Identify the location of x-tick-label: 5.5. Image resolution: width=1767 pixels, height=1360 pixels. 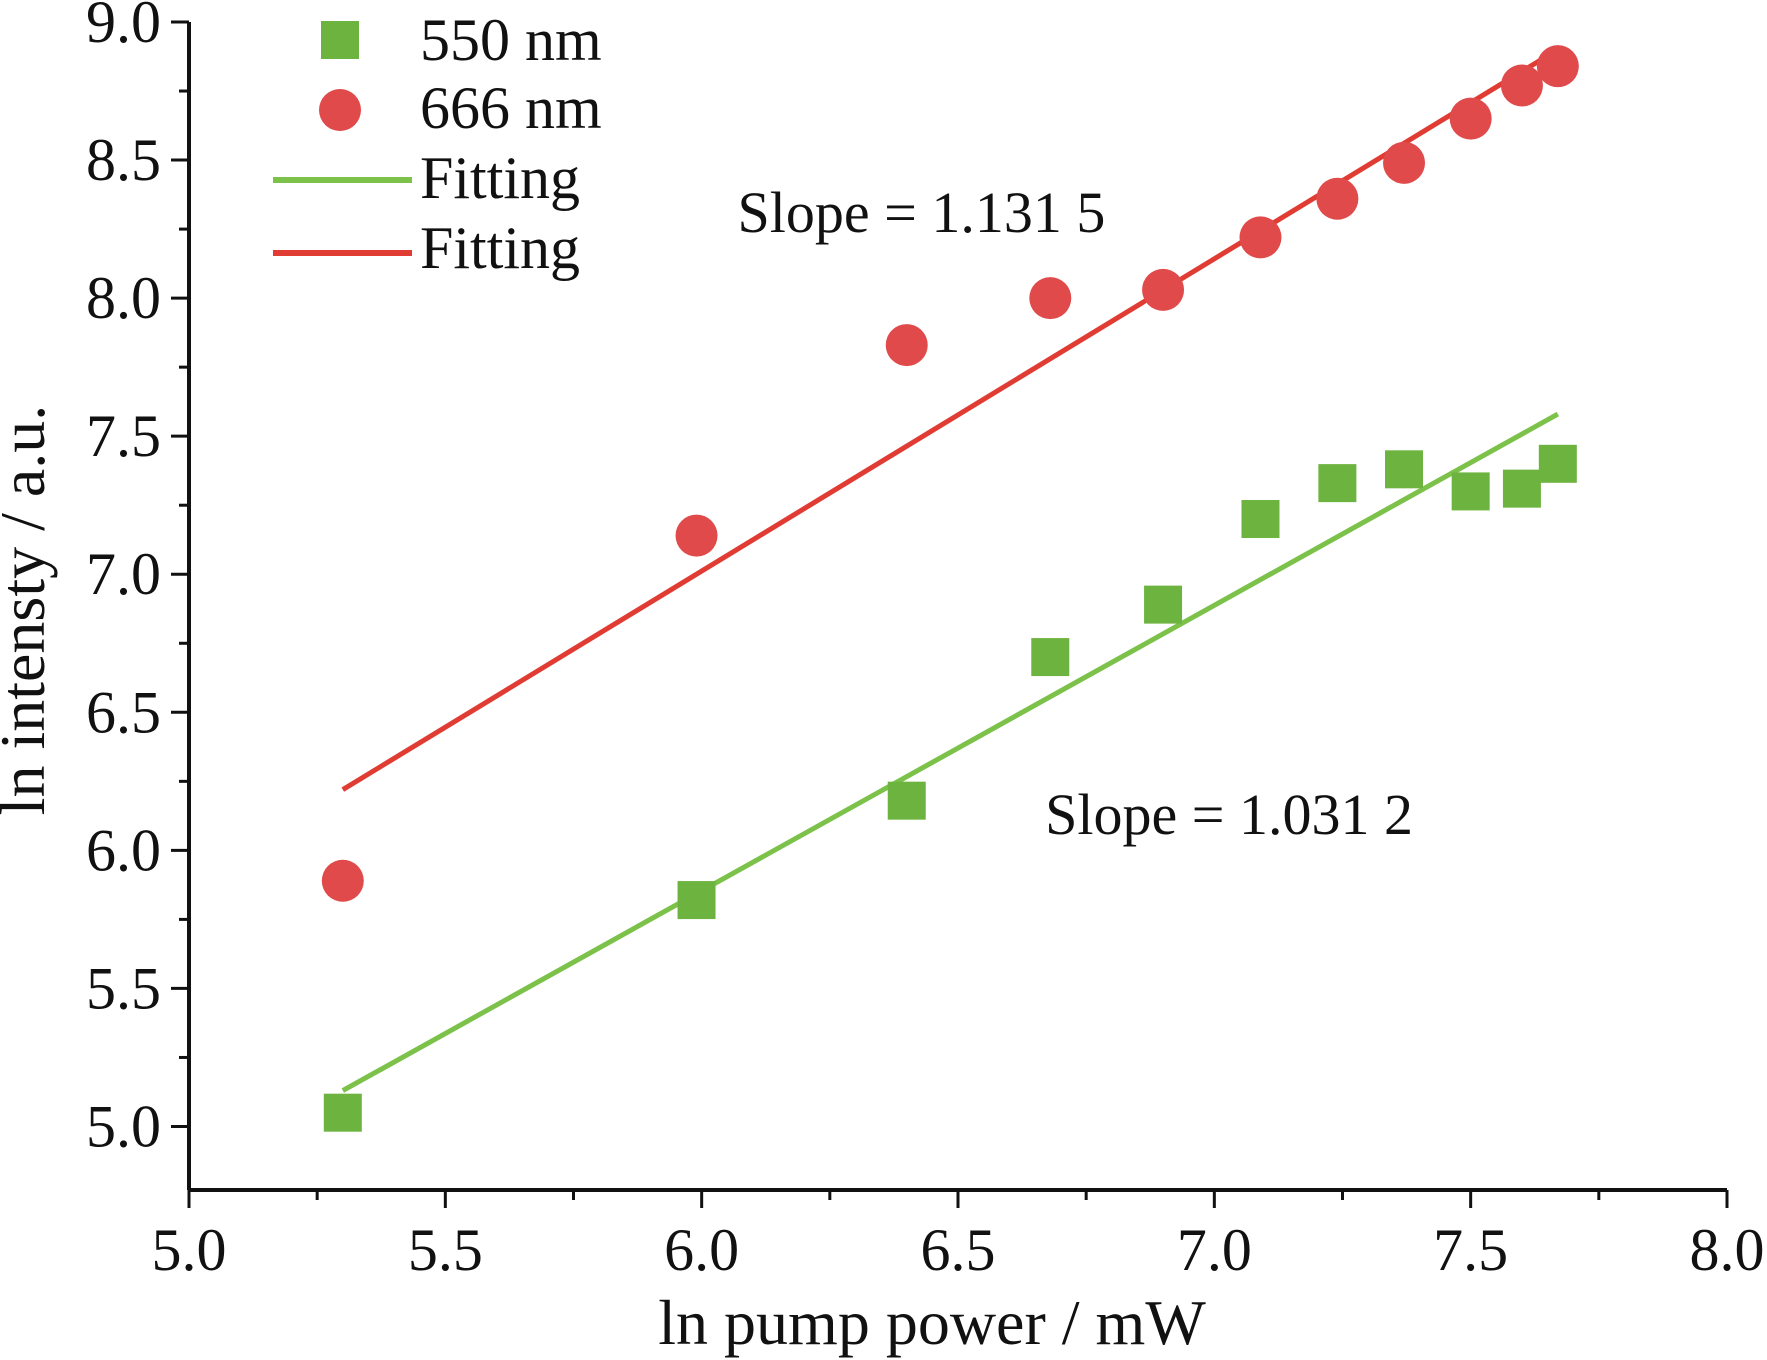
(445, 1250).